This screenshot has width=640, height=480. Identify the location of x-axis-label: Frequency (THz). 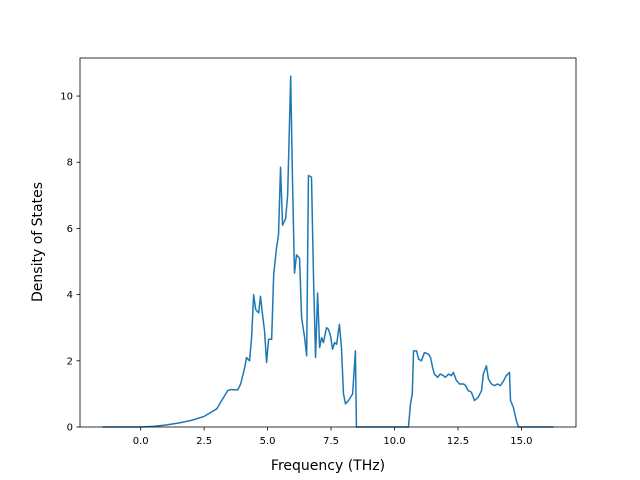
(328, 466).